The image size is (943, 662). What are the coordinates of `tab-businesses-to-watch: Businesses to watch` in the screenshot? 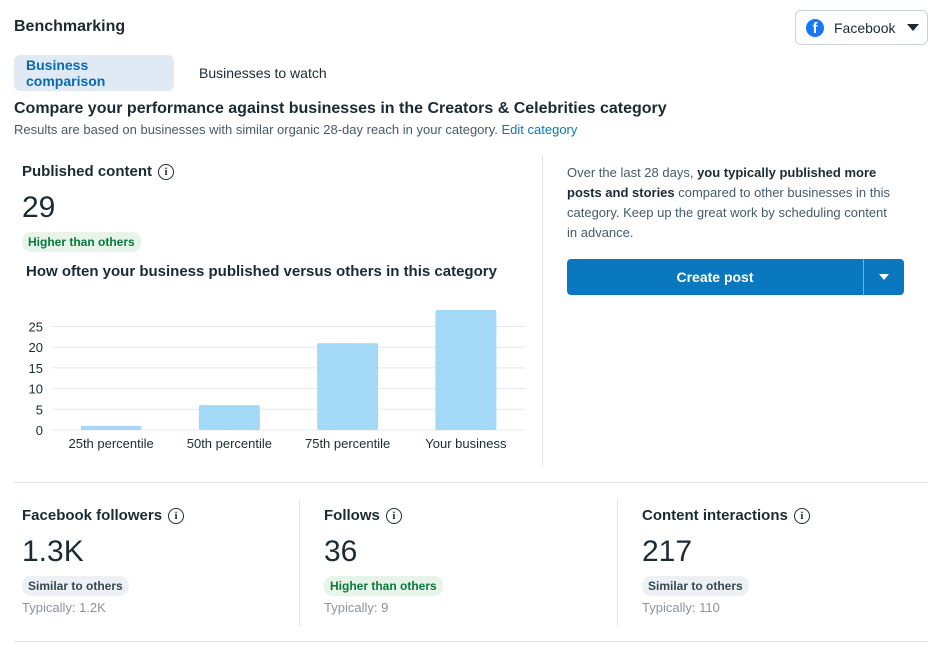 It's located at (263, 73).